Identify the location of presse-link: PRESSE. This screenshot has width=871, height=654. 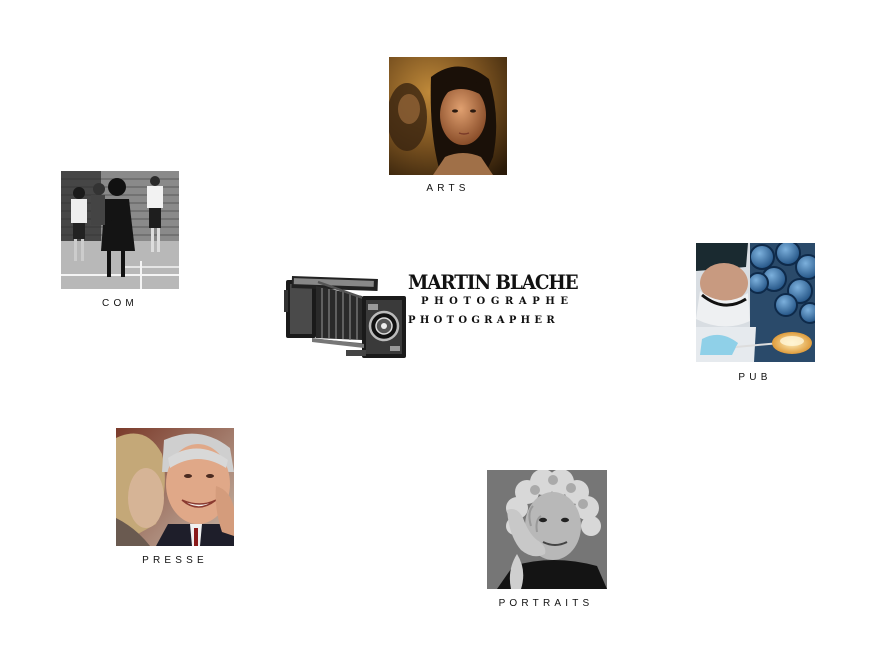
(175, 498).